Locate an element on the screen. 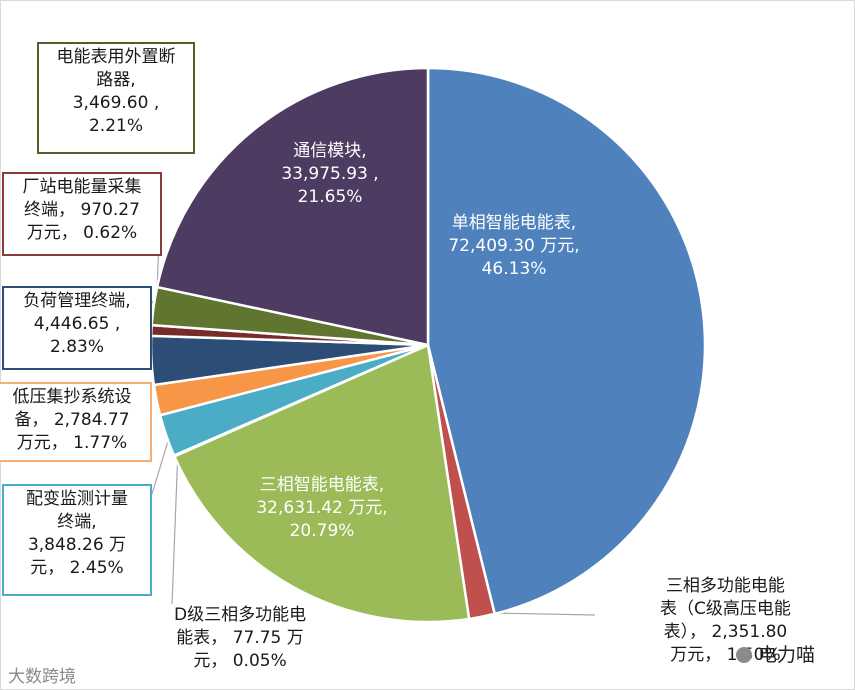  data-label-line: 三相智能电能表, is located at coordinates (322, 485).